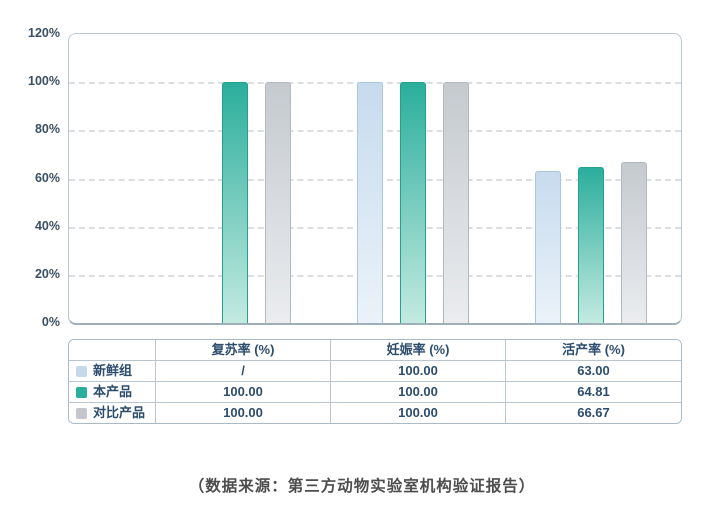 Image resolution: width=724 pixels, height=518 pixels. What do you see at coordinates (548, 247) in the screenshot?
I see `bar-fresh-group-cat2` at bounding box center [548, 247].